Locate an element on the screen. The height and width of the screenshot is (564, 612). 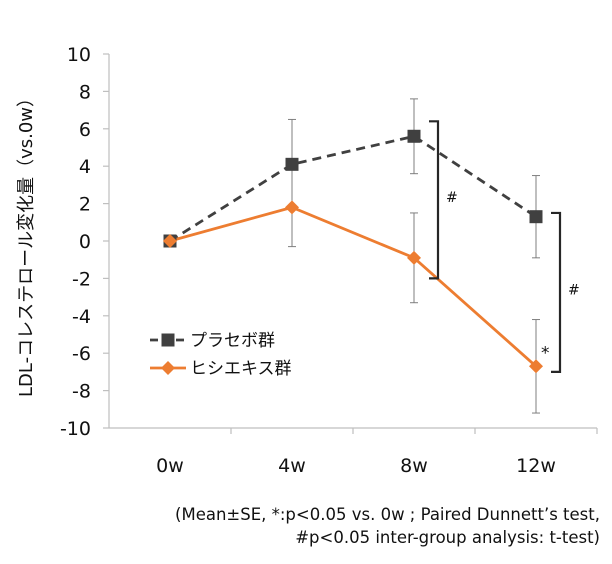
y-tick-label: -6 is located at coordinates (81, 354).